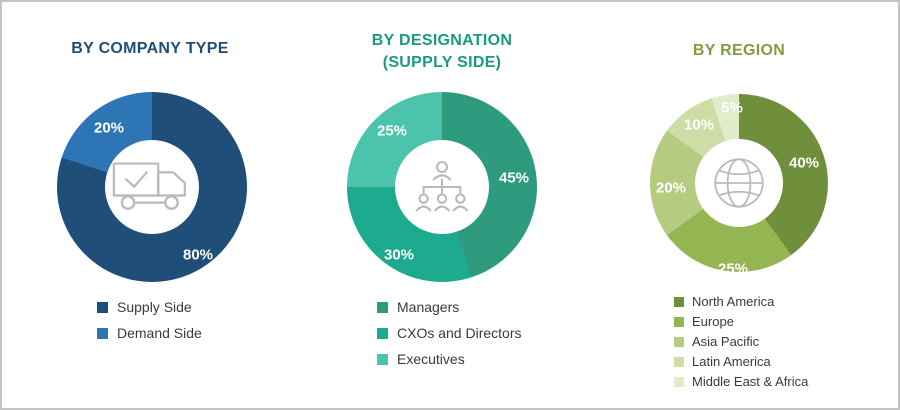 Image resolution: width=900 pixels, height=410 pixels. Describe the element at coordinates (733, 269) in the screenshot. I see `pct-label-europe: 25%` at that location.